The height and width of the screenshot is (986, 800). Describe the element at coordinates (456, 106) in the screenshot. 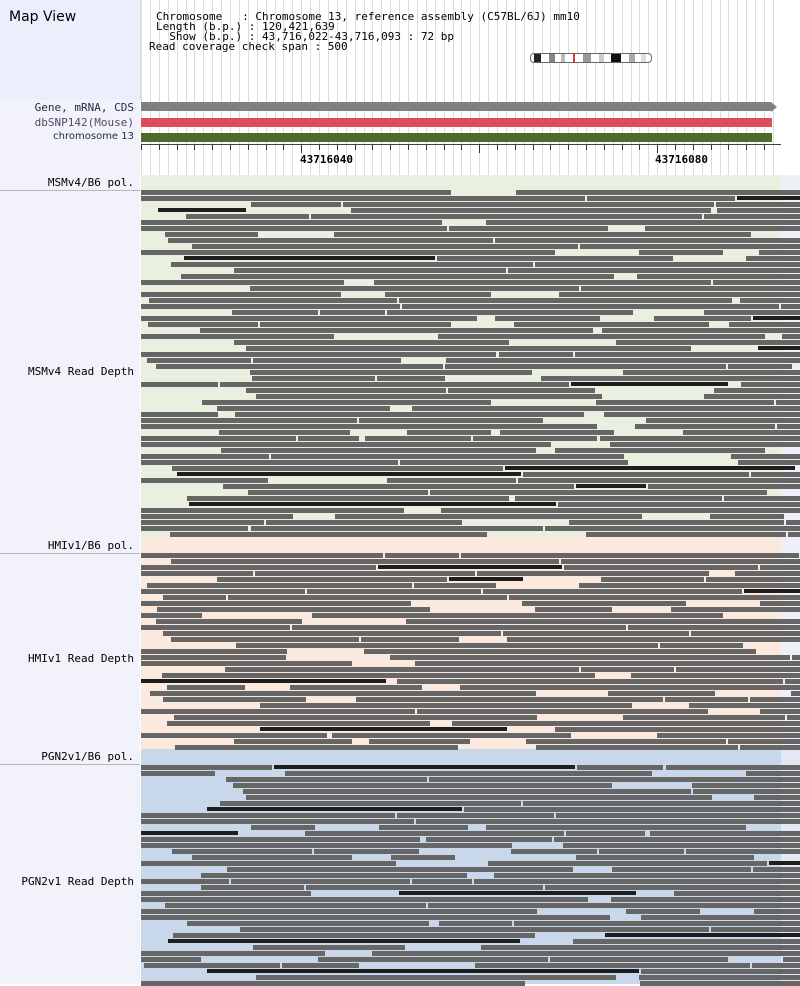

I see `gene-track-bar` at that location.